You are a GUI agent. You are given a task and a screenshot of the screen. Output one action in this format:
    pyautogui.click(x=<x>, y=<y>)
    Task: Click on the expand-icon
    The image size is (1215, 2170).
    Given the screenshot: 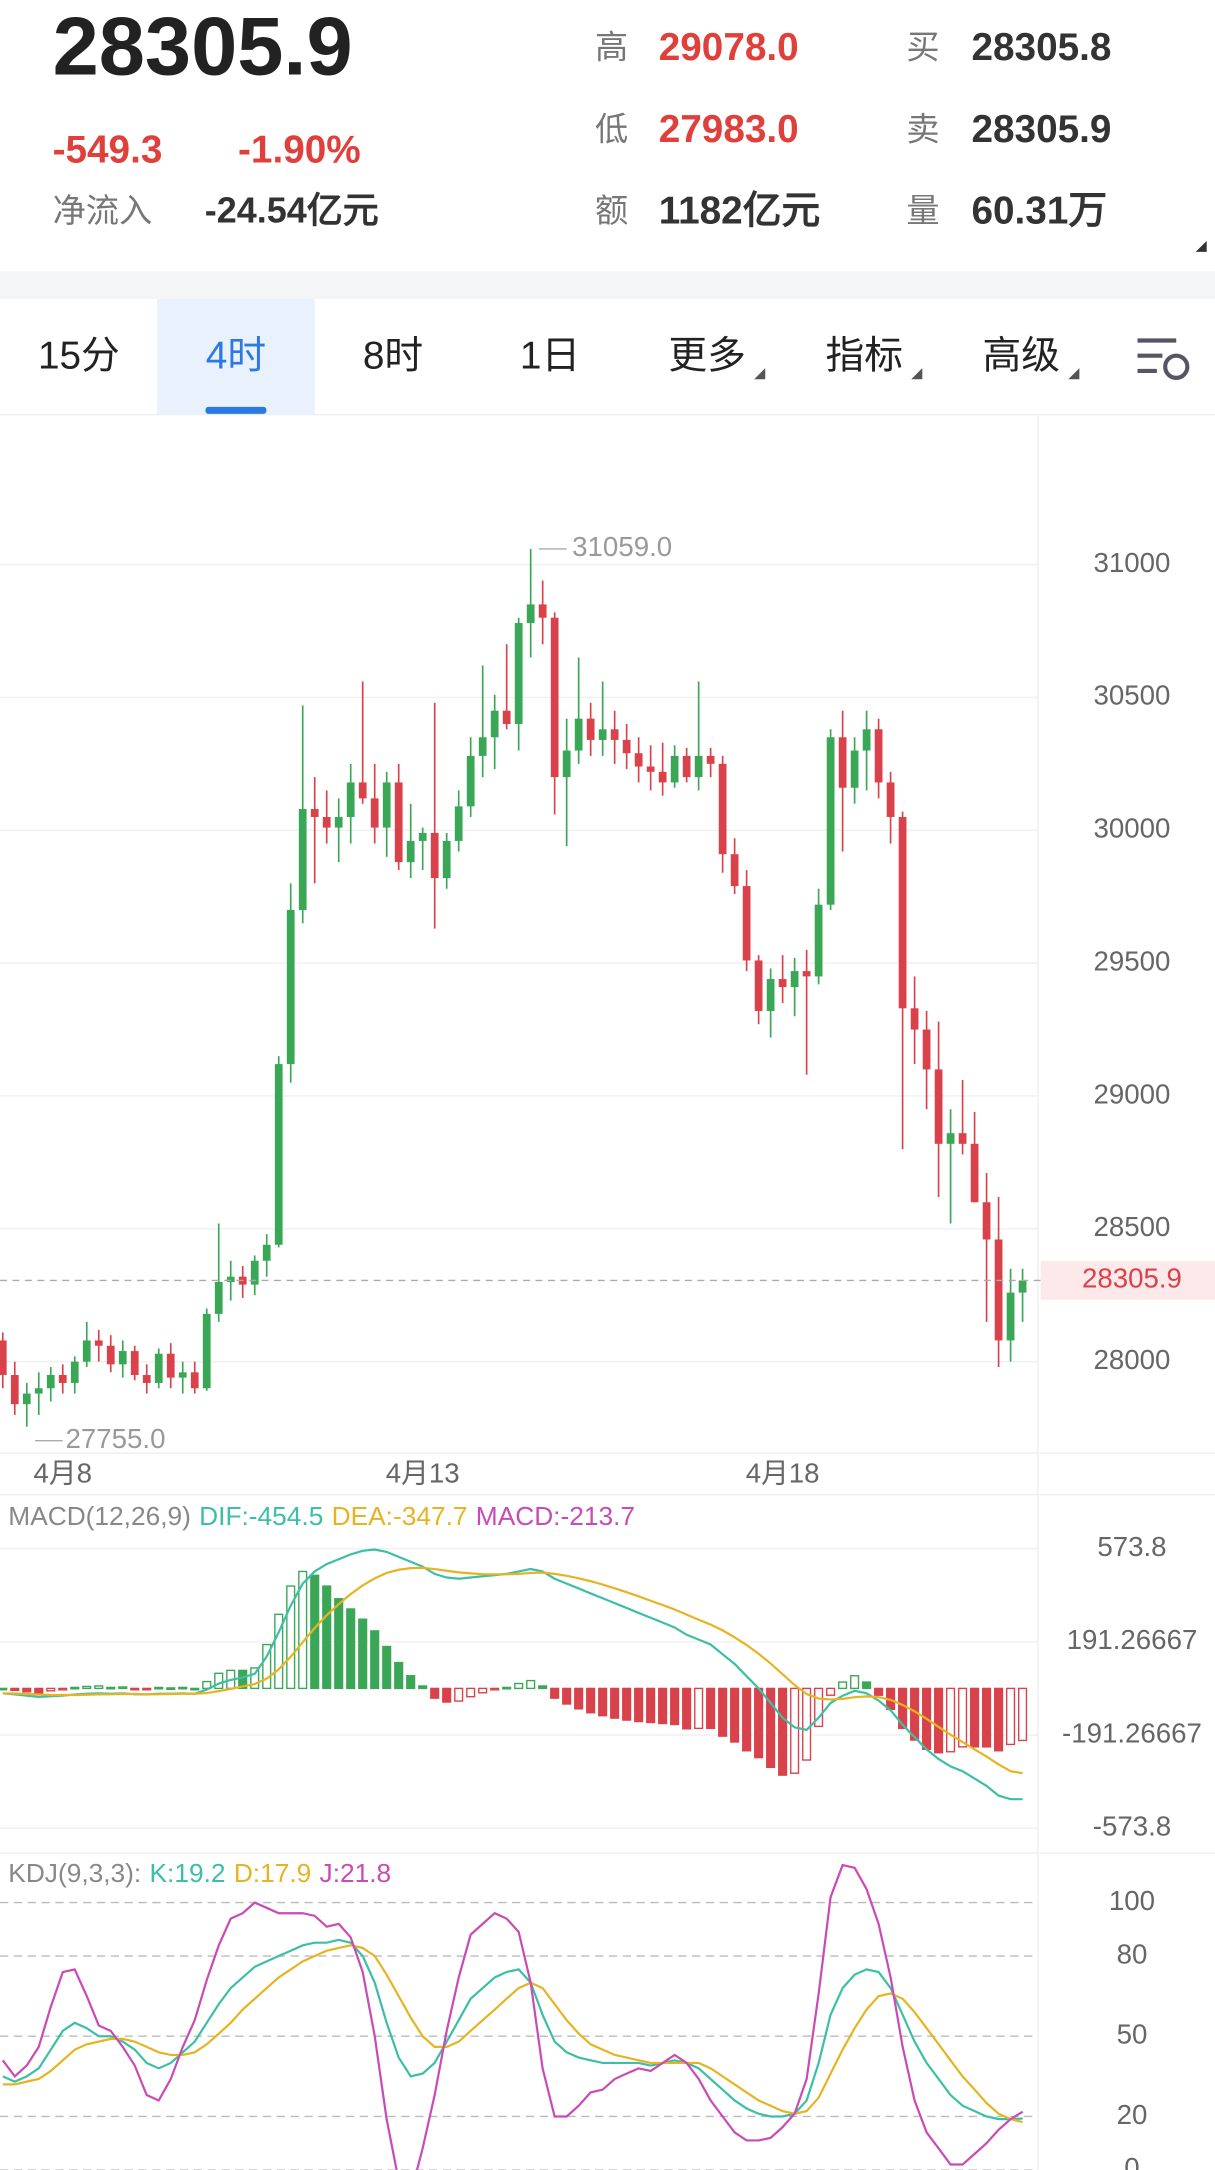 What is the action you would take?
    pyautogui.click(x=1201, y=246)
    